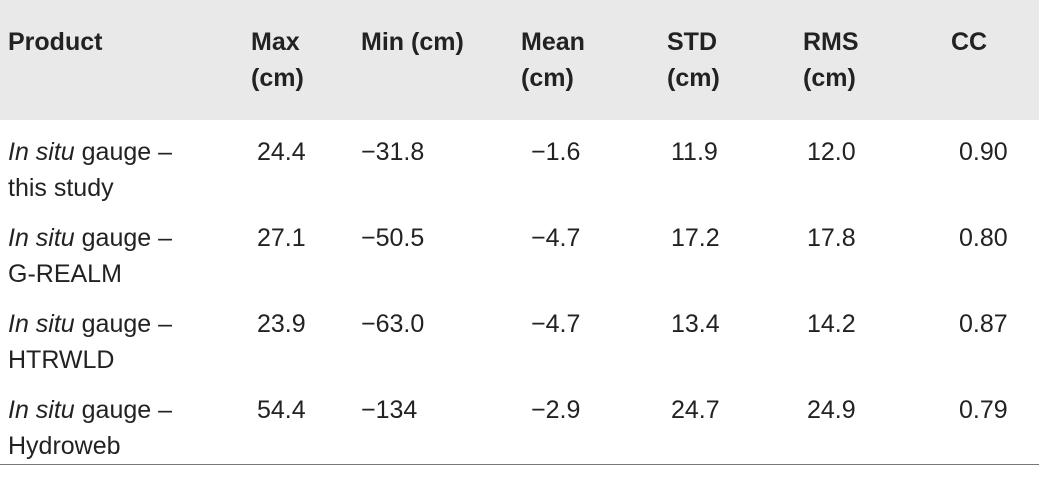 The width and height of the screenshot is (1039, 493). What do you see at coordinates (831, 238) in the screenshot?
I see `cell-rms: 17.8` at bounding box center [831, 238].